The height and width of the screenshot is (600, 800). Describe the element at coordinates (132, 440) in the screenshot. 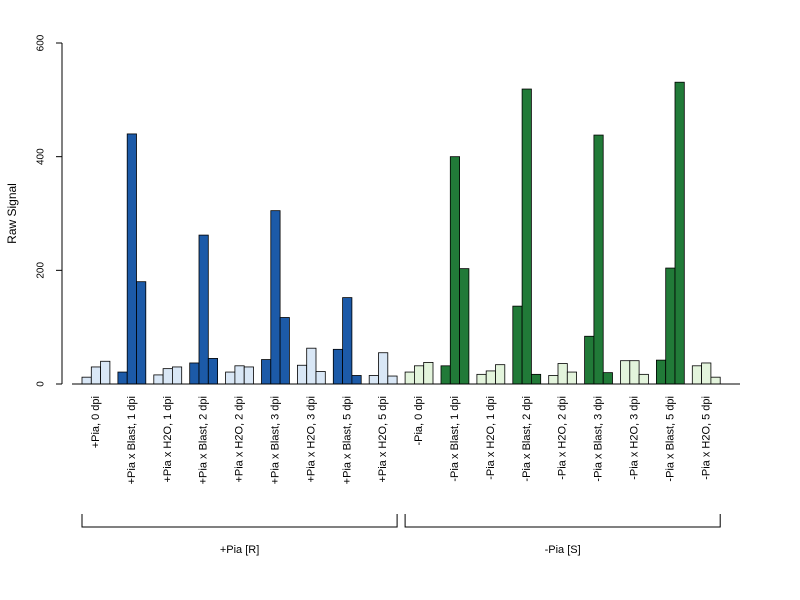

I see `category-label: +Pia x Blast, 1 dpi` at that location.